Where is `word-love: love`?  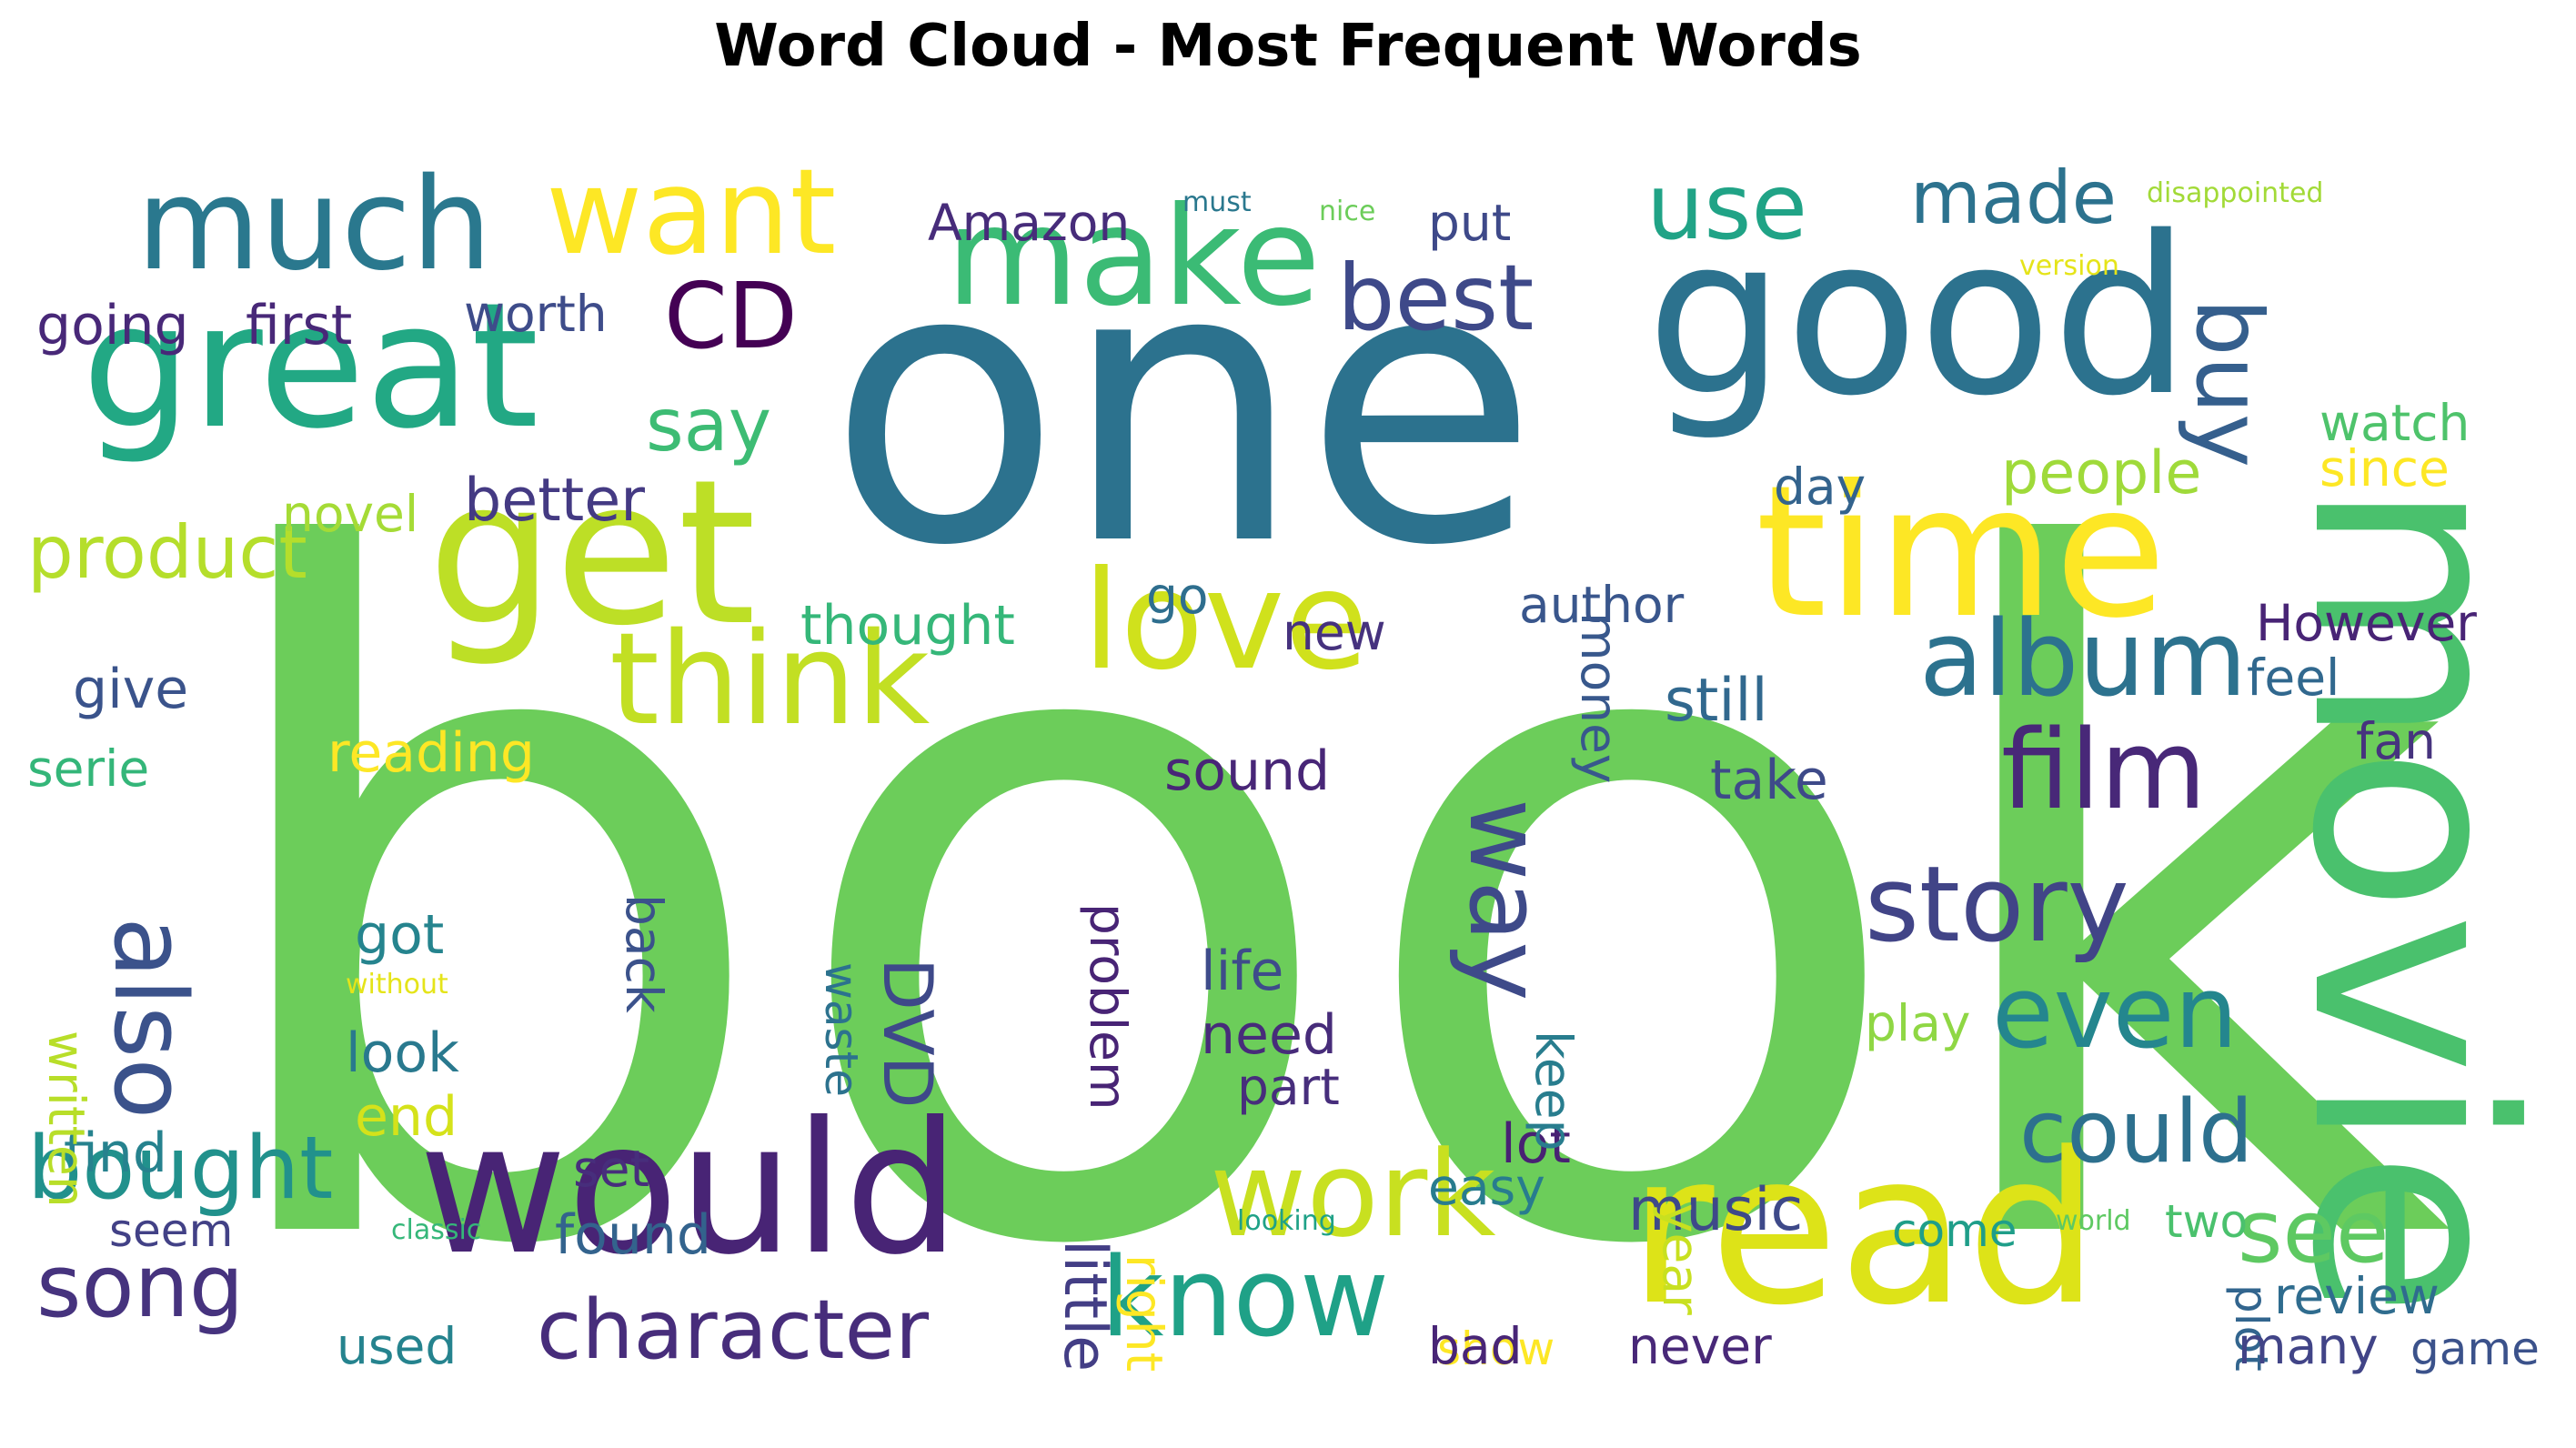 word-love: love is located at coordinates (1225, 621).